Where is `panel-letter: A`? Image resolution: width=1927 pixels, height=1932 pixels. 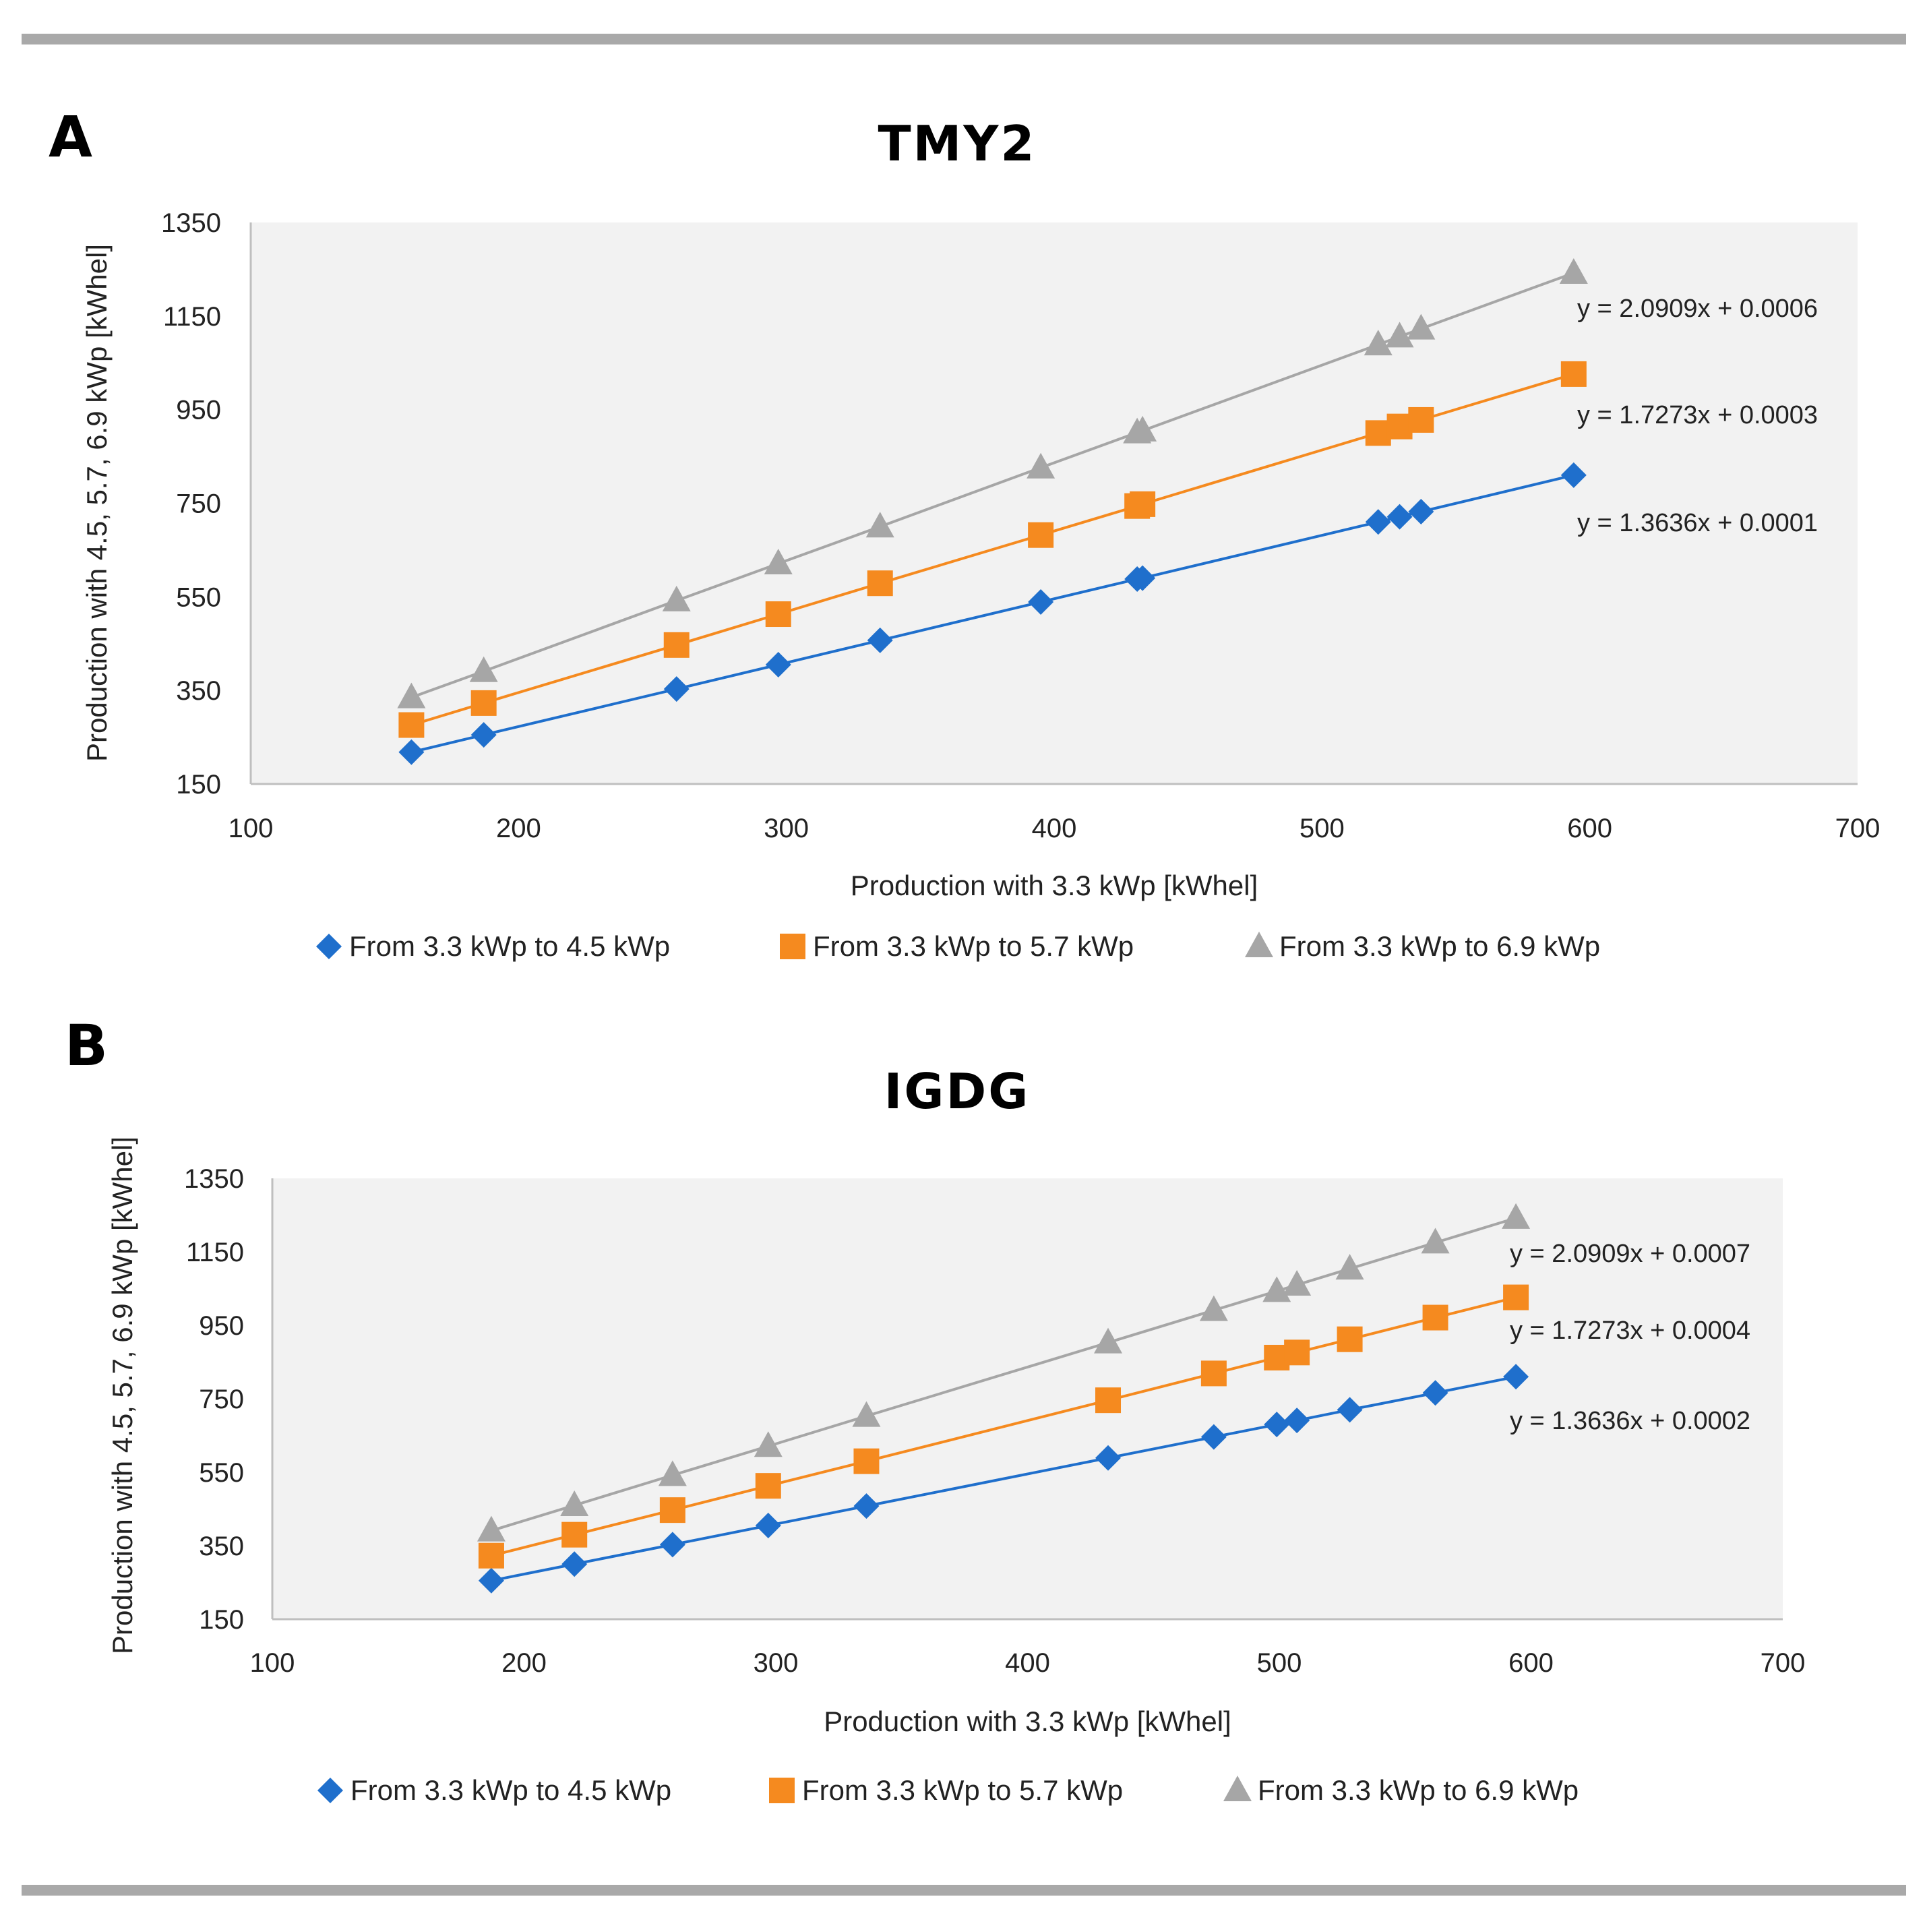 panel-letter: A is located at coordinates (70, 137).